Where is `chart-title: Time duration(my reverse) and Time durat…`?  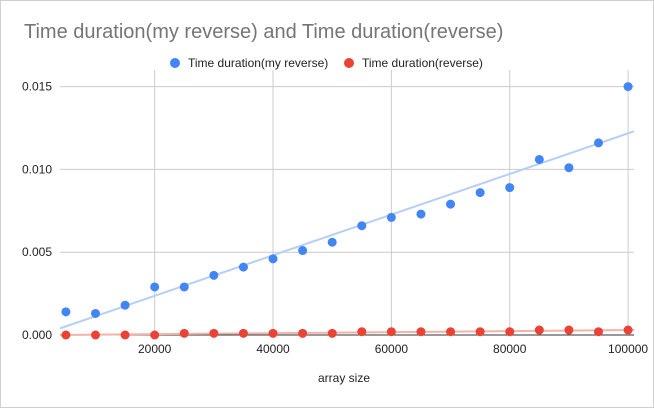 chart-title: Time duration(my reverse) and Time durat… is located at coordinates (264, 32).